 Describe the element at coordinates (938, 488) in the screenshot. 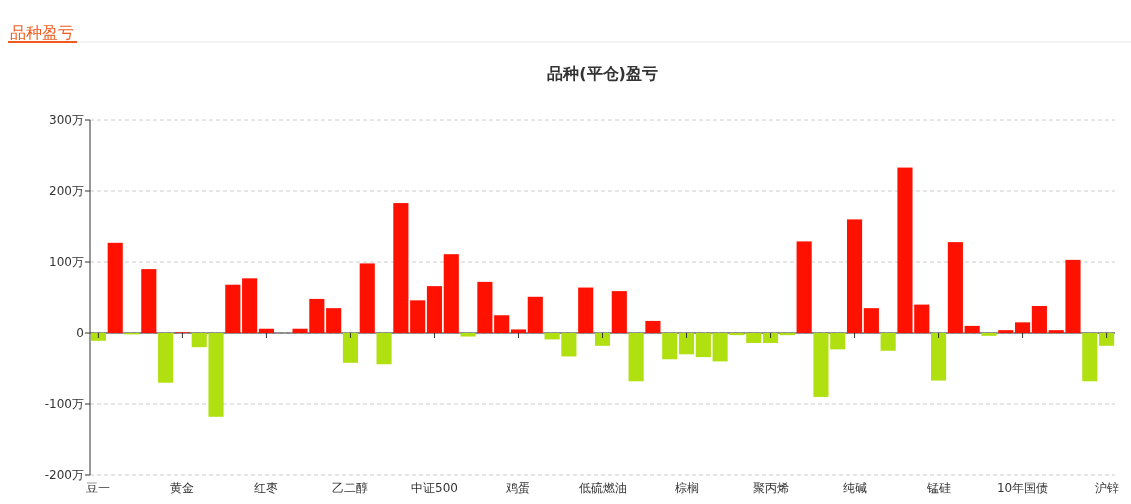

I see `x-tick-label: 锰硅` at that location.